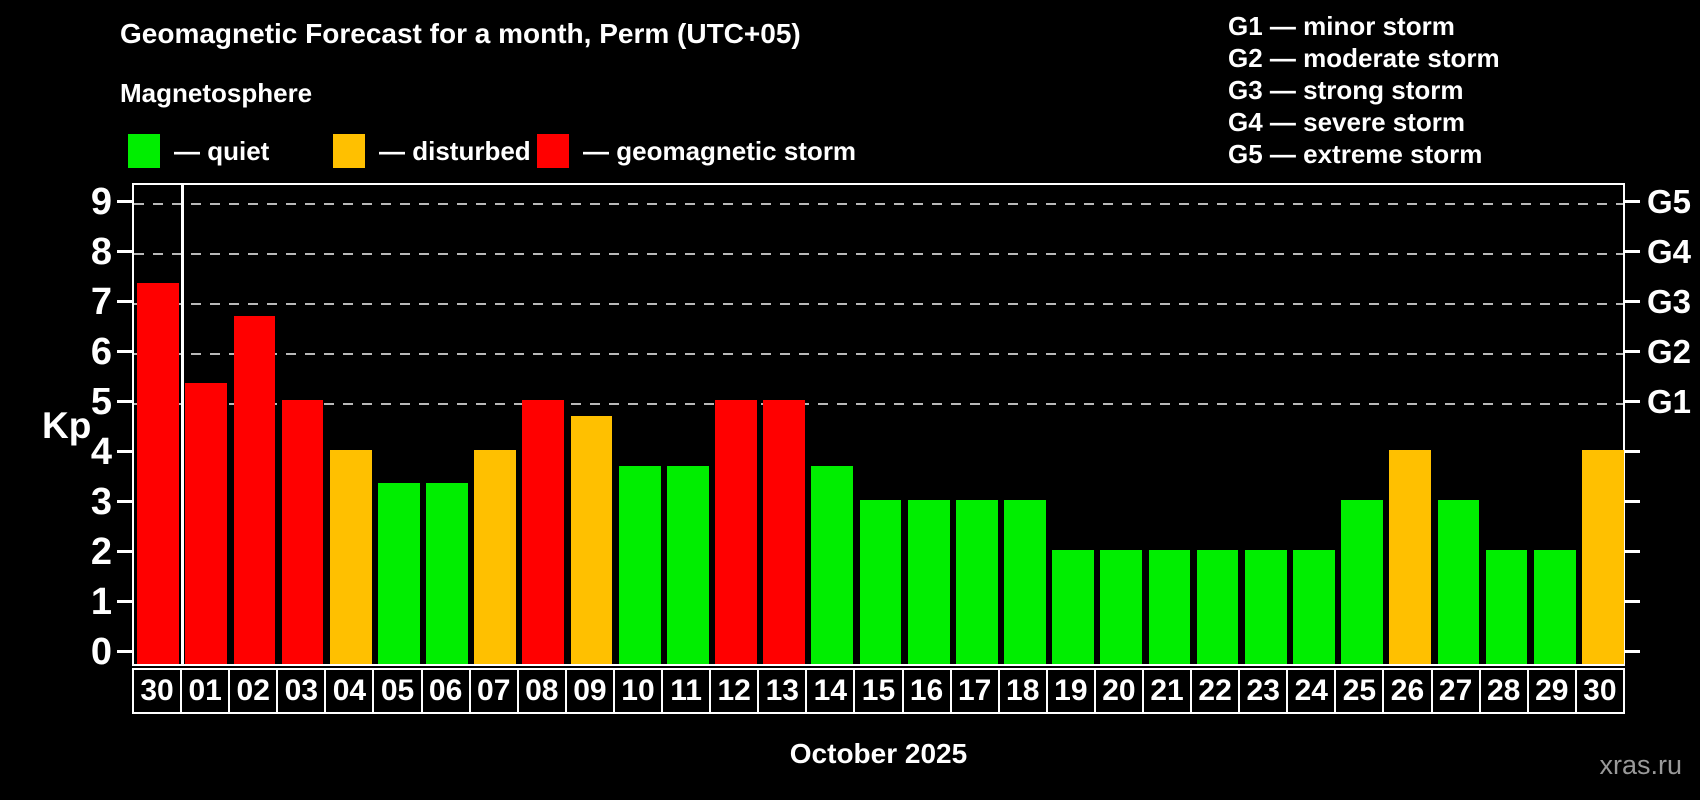 The height and width of the screenshot is (800, 1700). Describe the element at coordinates (1341, 26) in the screenshot. I see `g-legend-line: G1 — minor storm` at that location.